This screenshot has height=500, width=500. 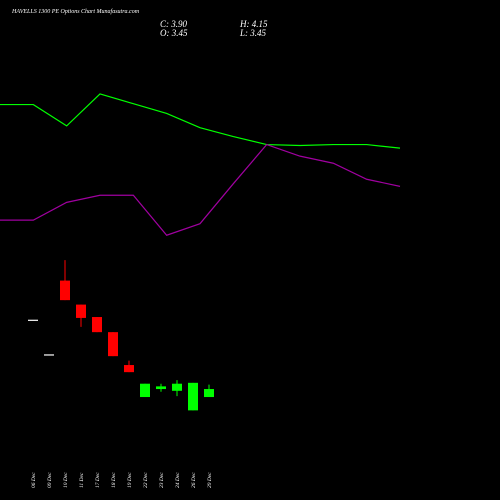 I want to click on x-tick-label: 22 Dec, so click(x=146, y=480).